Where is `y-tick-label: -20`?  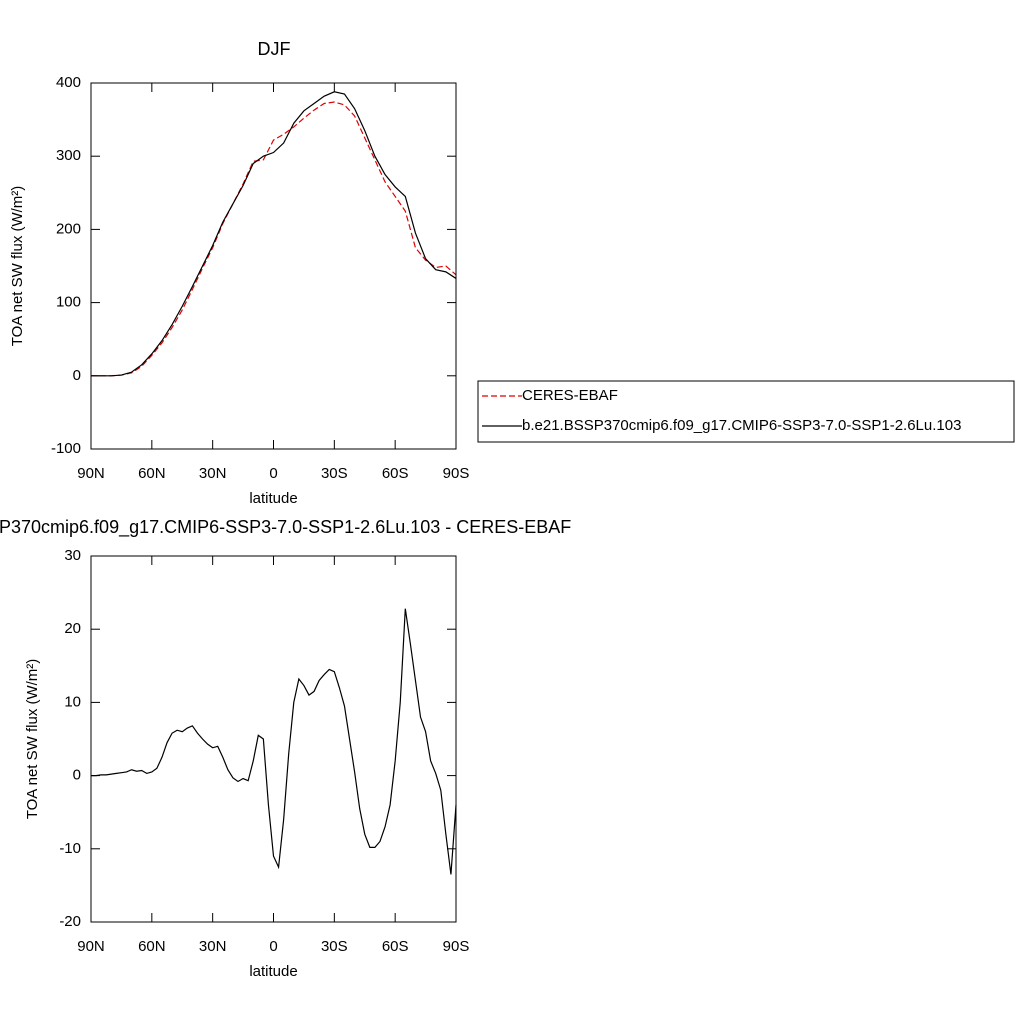
y-tick-label: -20 is located at coordinates (70, 921).